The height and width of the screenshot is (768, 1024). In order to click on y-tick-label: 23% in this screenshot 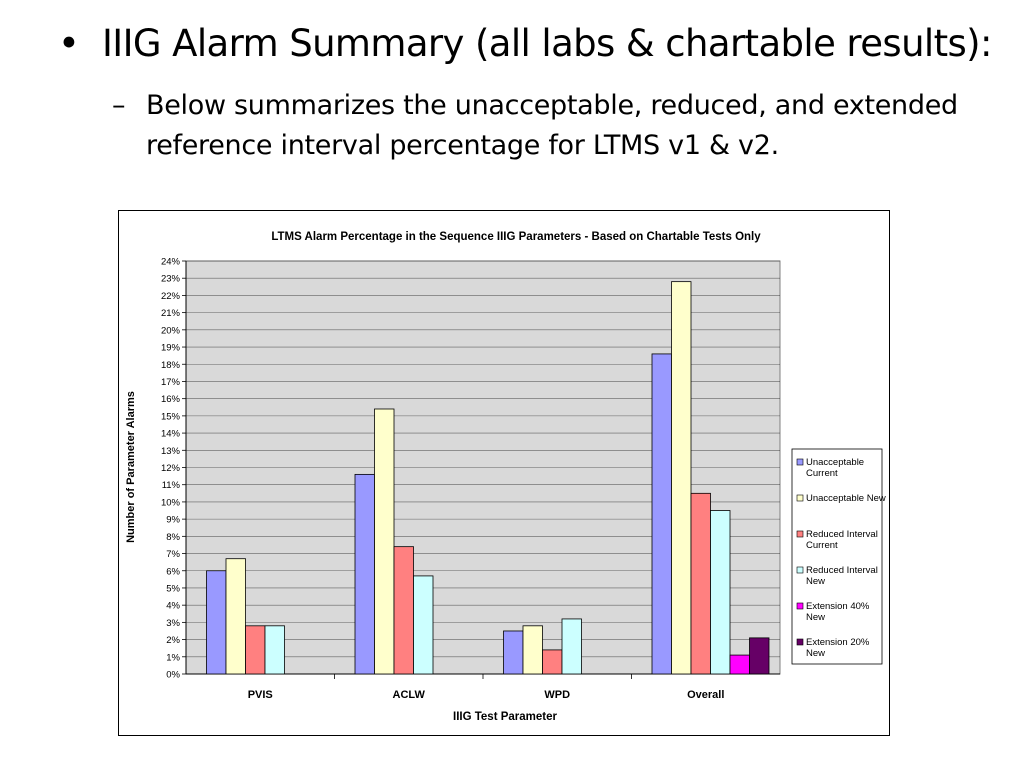, I will do `click(171, 279)`.